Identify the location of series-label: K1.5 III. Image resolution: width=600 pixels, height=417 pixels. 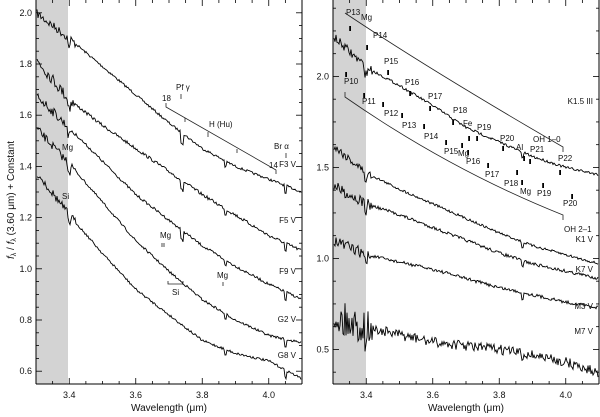
(580, 101).